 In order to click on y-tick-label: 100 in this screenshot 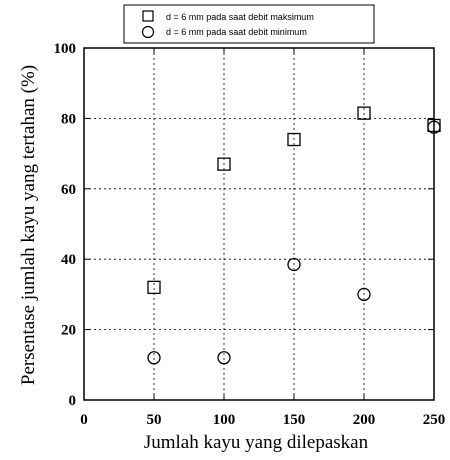, I will do `click(65, 49)`.